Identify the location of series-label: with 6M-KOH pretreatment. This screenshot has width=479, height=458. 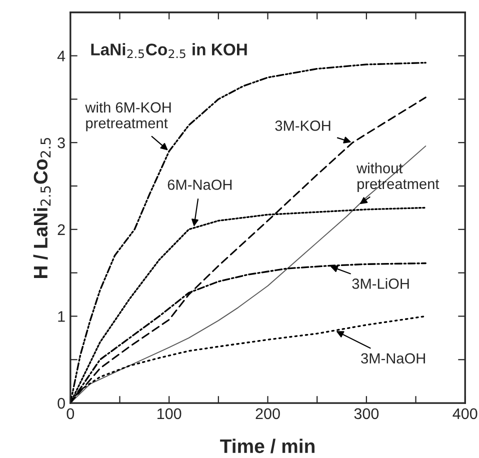
(128, 117).